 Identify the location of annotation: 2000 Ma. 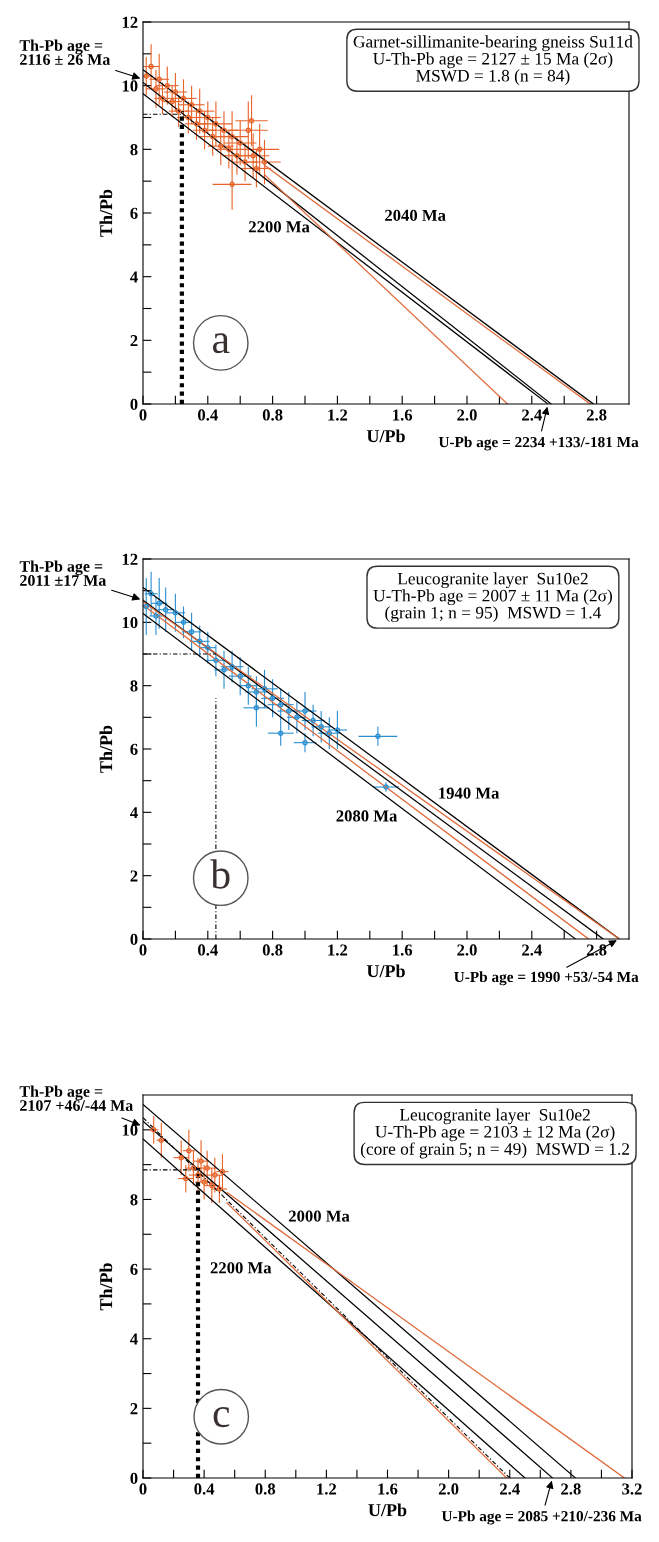
(319, 1216).